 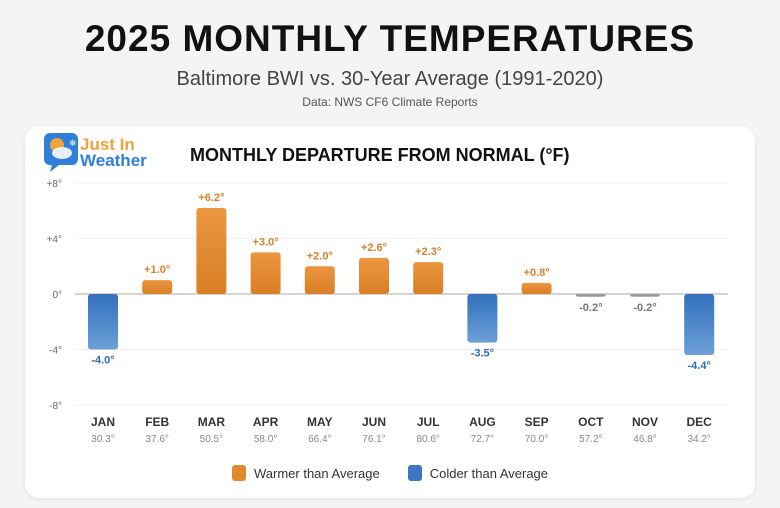 What do you see at coordinates (698, 439) in the screenshot?
I see `average-temp-label: 34.2°` at bounding box center [698, 439].